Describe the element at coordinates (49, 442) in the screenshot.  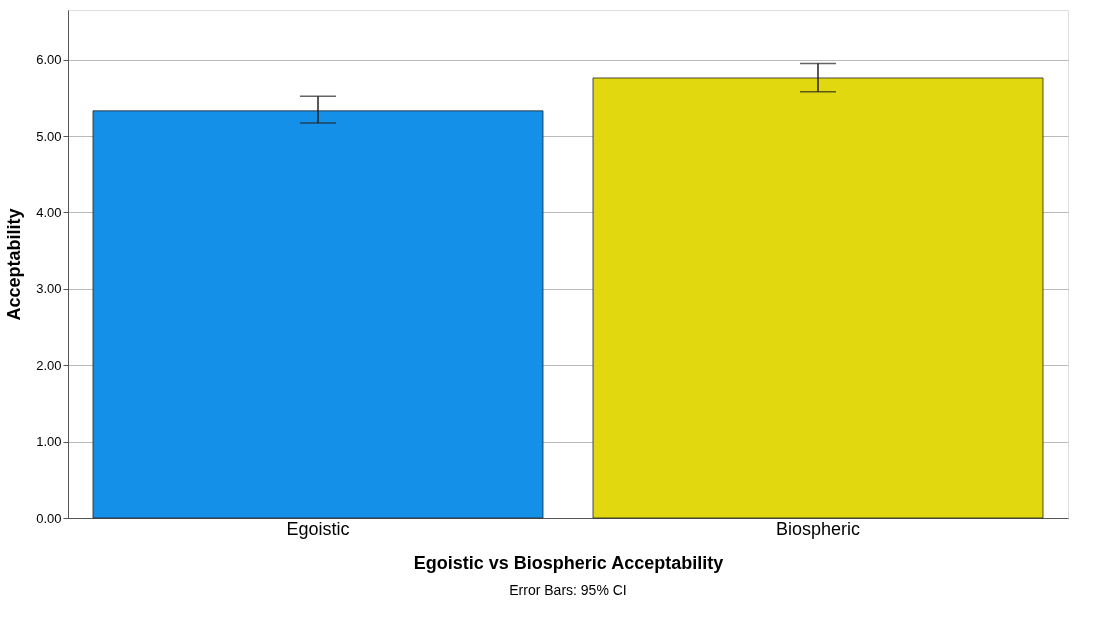
I see `y-tick-label: 1.00` at that location.